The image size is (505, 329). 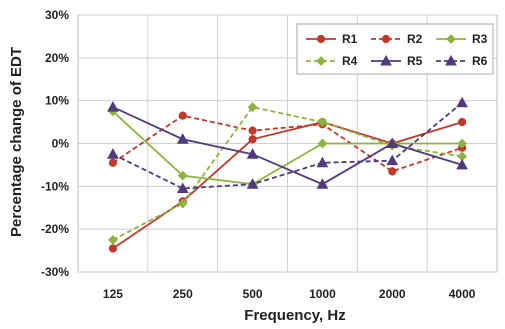 I want to click on y-tick-label: 10%, so click(x=57, y=101).